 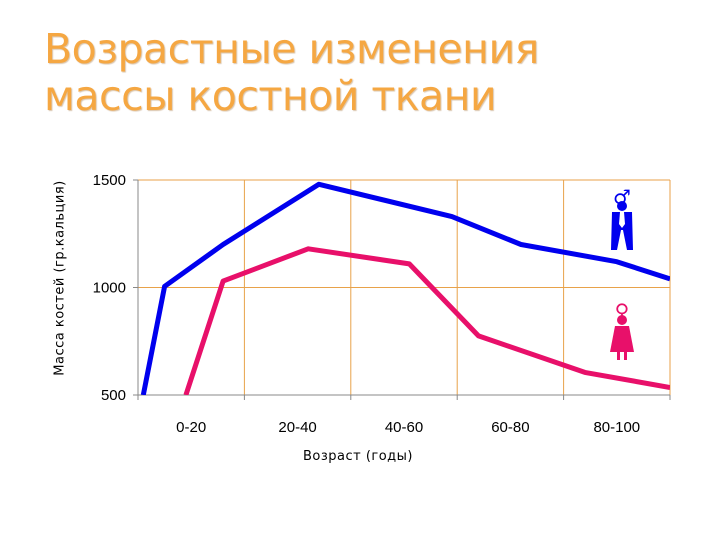 I want to click on page-title: Возрастные изменения массы костной ткани, so click(x=291, y=73).